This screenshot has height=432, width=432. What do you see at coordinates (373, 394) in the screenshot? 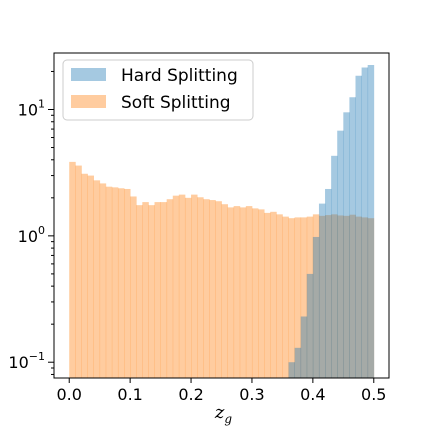
I see `x-tick-label: 0.5` at bounding box center [373, 394].